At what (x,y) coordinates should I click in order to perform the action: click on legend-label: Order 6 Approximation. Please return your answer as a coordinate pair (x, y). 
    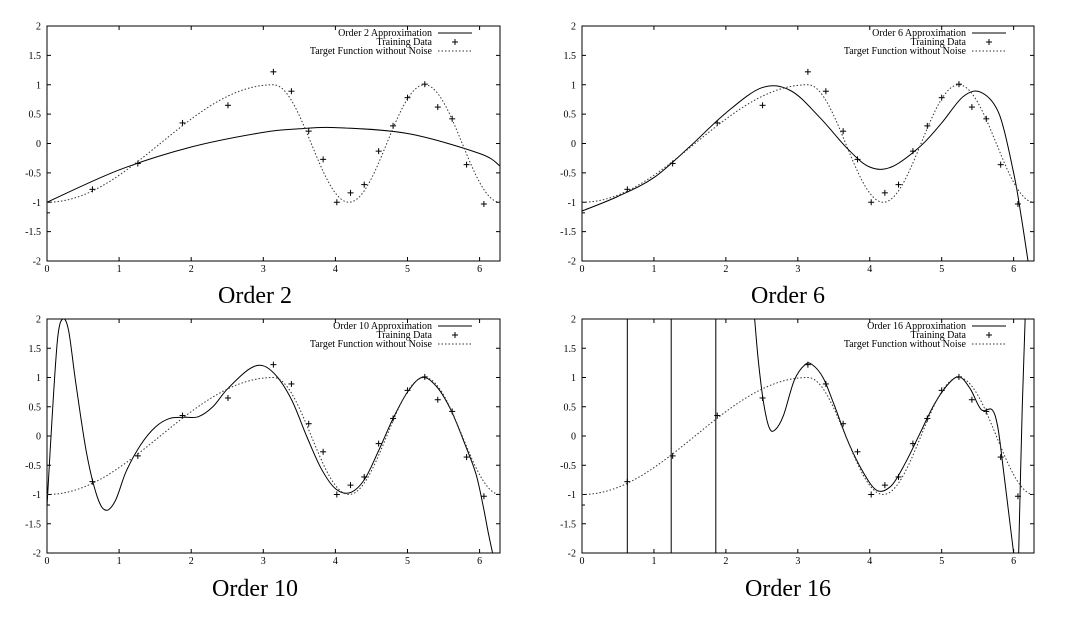
    Looking at the image, I should click on (919, 33).